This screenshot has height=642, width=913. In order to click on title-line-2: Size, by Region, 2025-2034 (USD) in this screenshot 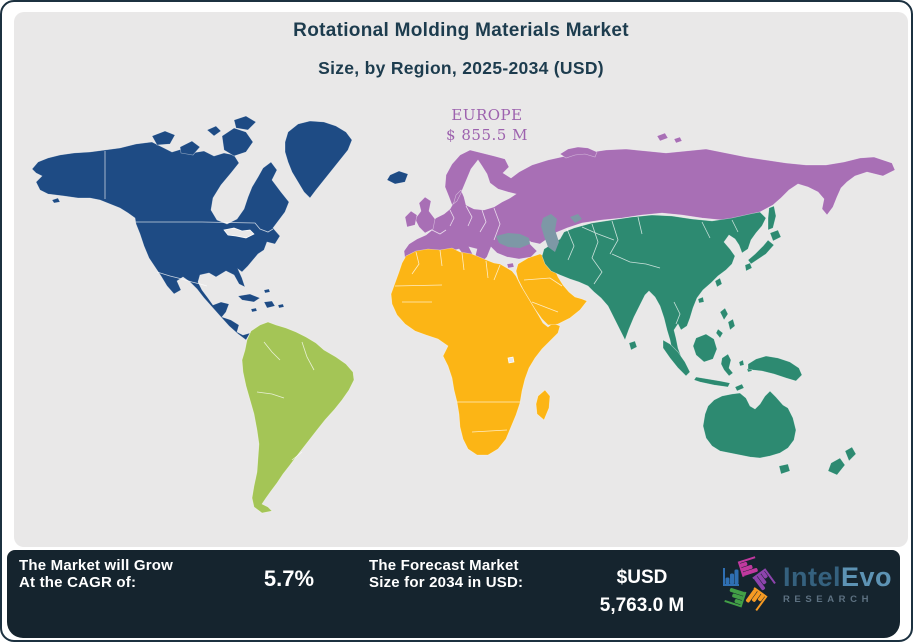, I will do `click(461, 68)`.